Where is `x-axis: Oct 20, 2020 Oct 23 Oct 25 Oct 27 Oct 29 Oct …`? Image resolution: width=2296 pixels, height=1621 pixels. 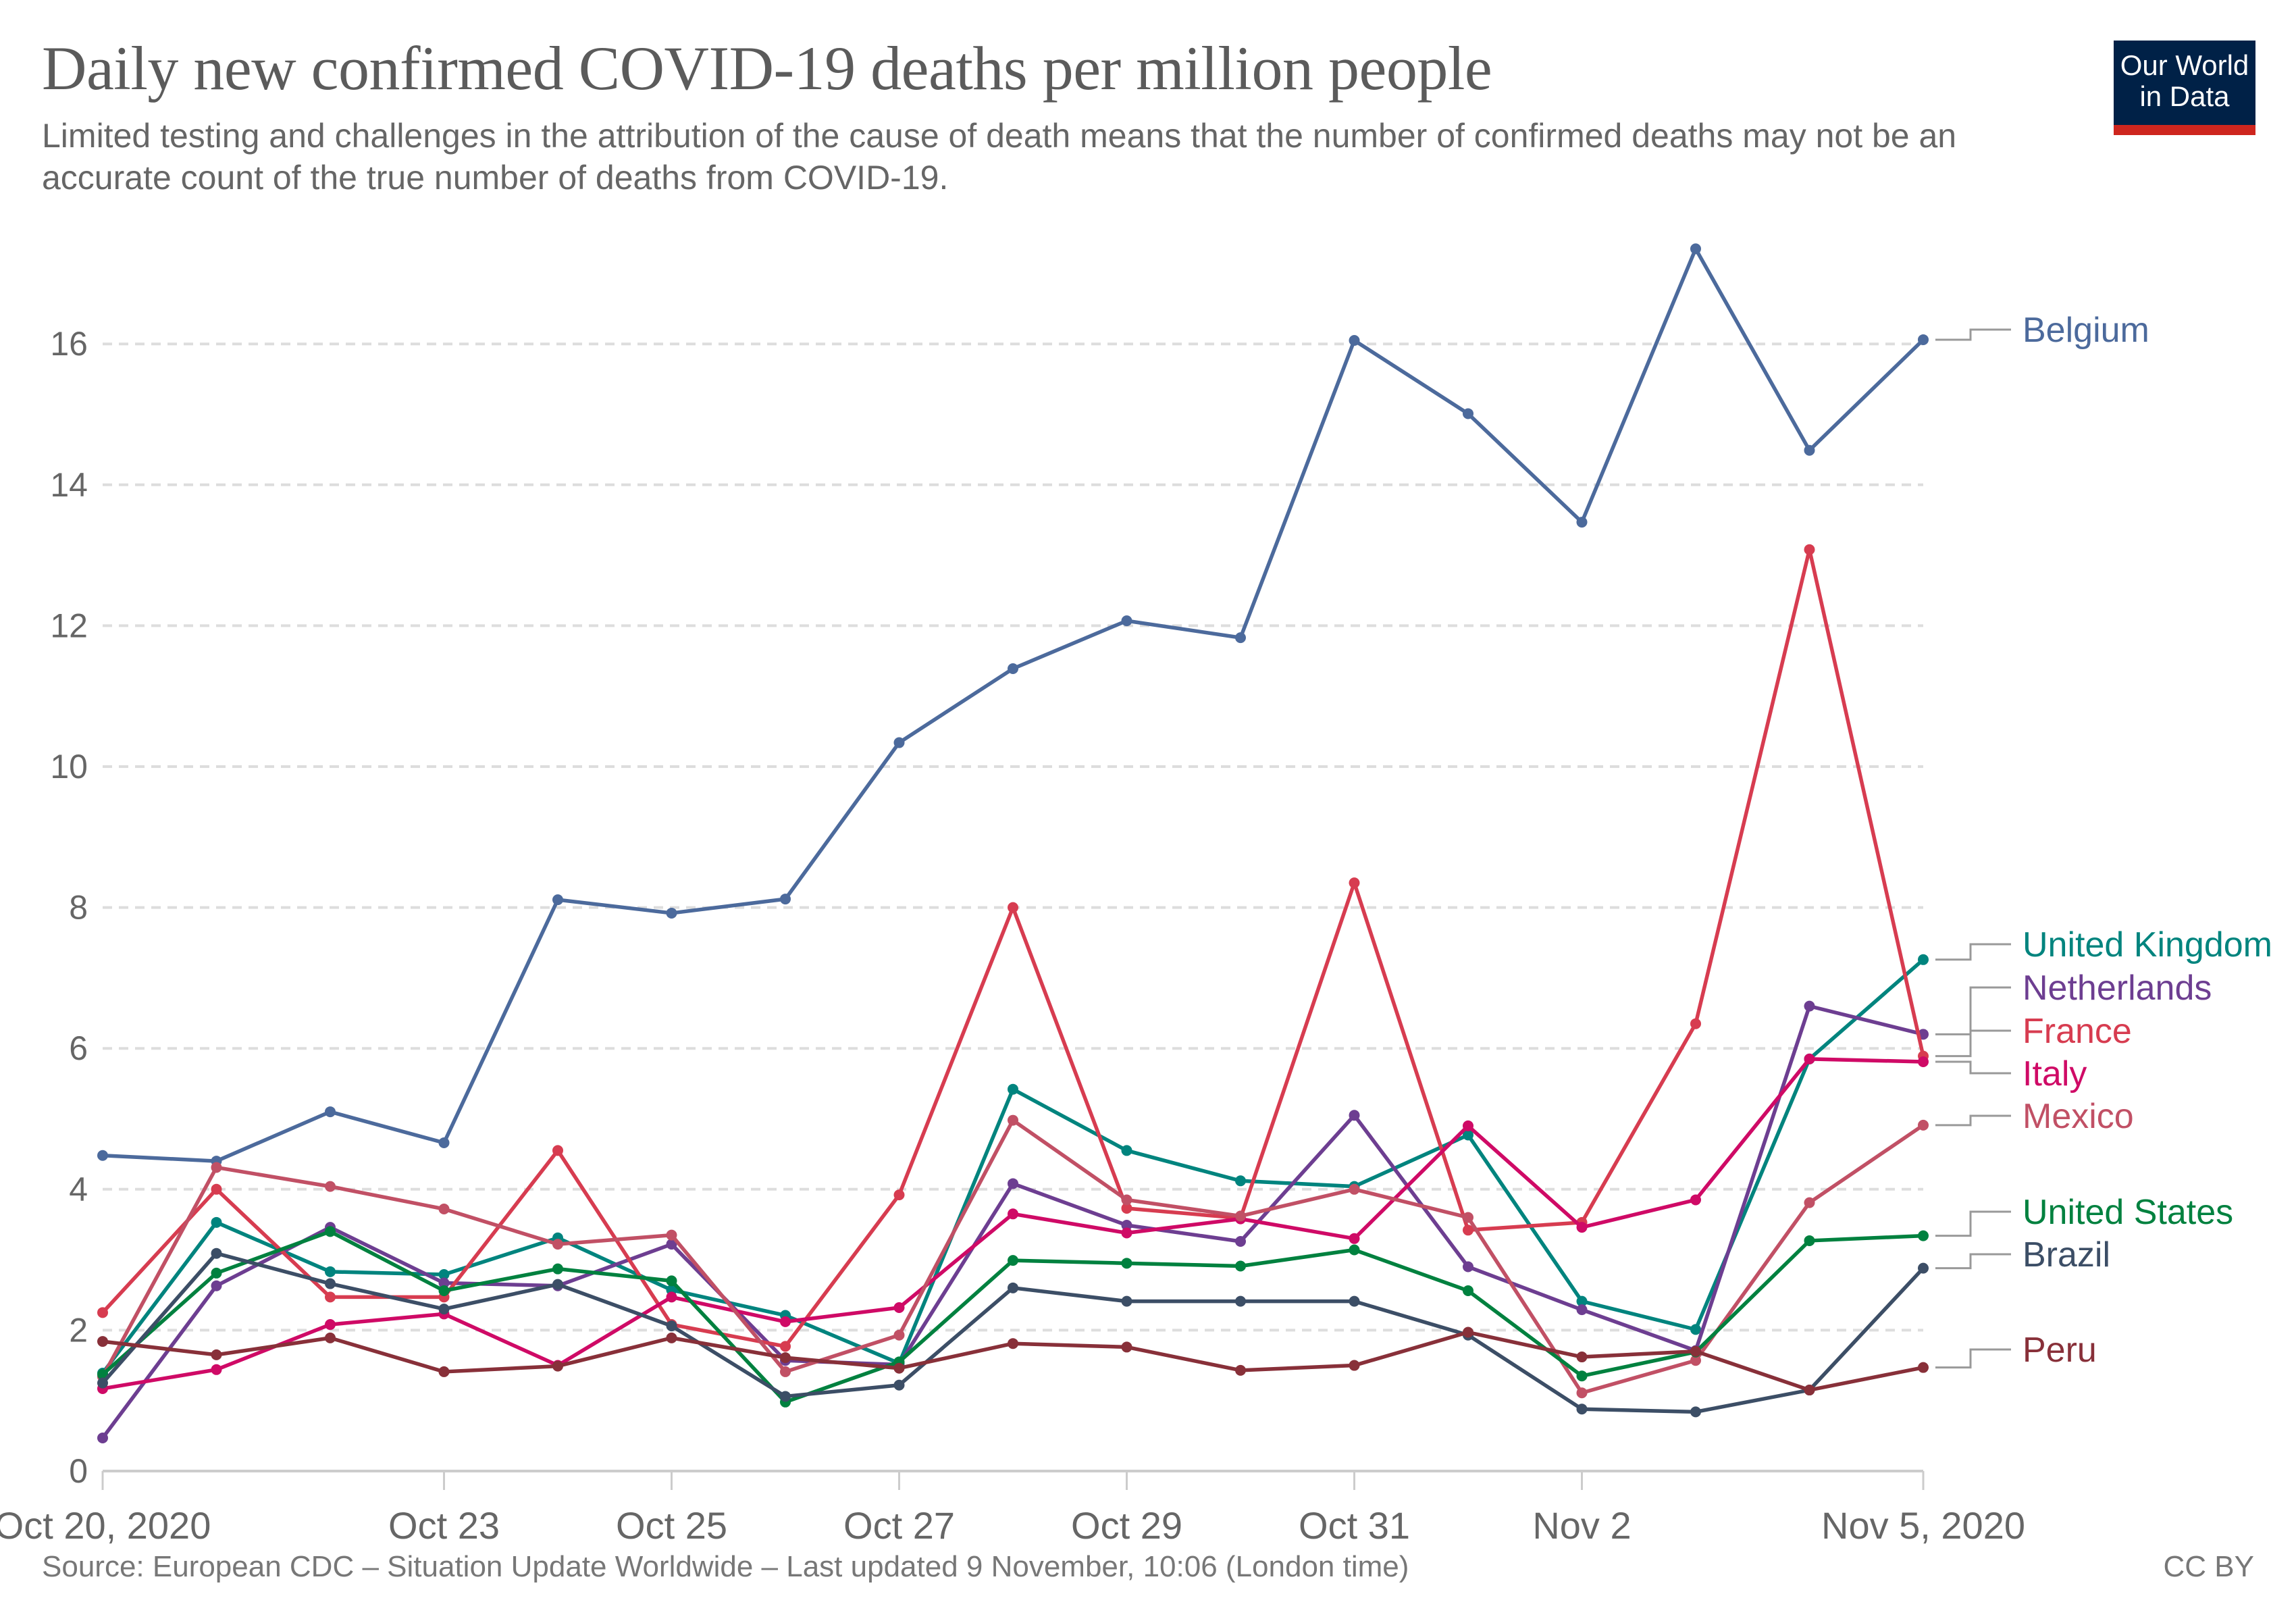
x-axis: Oct 20, 2020 Oct 23 Oct 25 Oct 27 Oct 29 Oct … is located at coordinates (1013, 1508).